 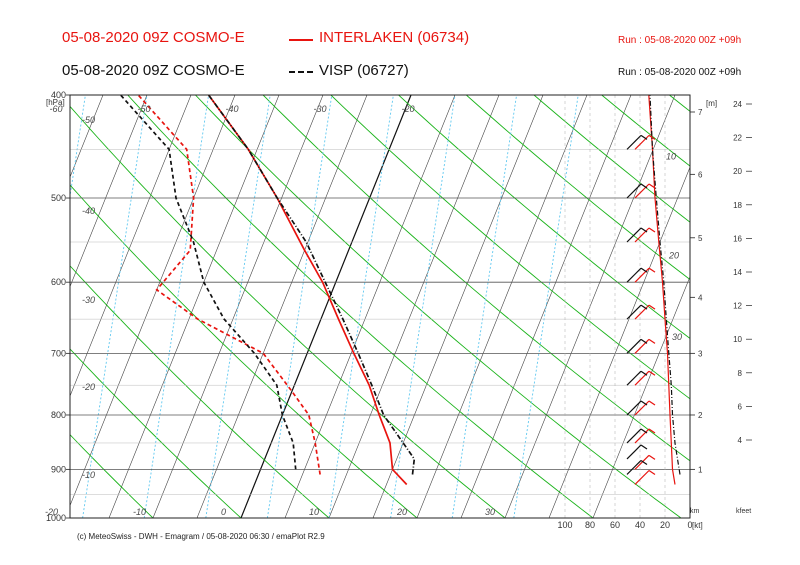 What do you see at coordinates (364, 70) in the screenshot?
I see `legend-visp: VISP (06727)` at bounding box center [364, 70].